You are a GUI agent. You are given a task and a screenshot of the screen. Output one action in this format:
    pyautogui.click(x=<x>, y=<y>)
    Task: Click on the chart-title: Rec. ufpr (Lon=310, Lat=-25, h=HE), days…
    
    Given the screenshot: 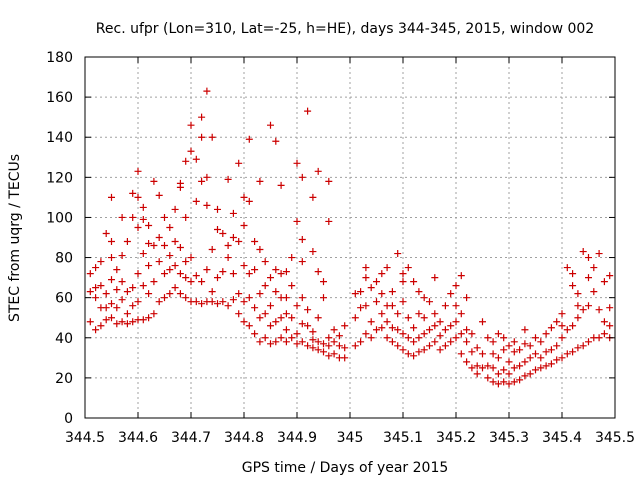 What is the action you would take?
    pyautogui.click(x=345, y=29)
    